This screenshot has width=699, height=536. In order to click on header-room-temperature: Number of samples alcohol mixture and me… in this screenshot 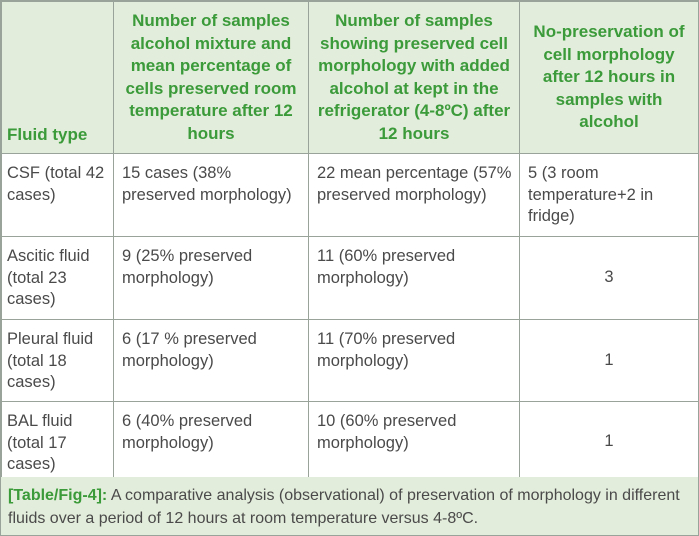, I will do `click(211, 77)`.